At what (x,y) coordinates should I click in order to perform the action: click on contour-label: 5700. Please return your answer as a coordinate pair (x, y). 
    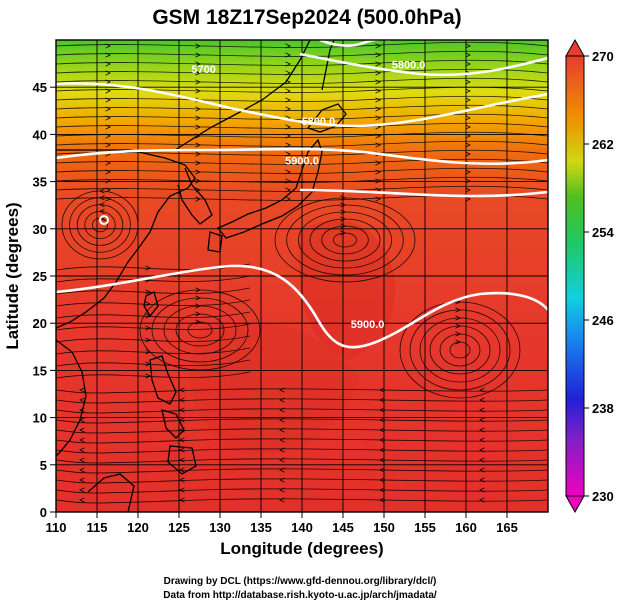
    Looking at the image, I should click on (203, 70).